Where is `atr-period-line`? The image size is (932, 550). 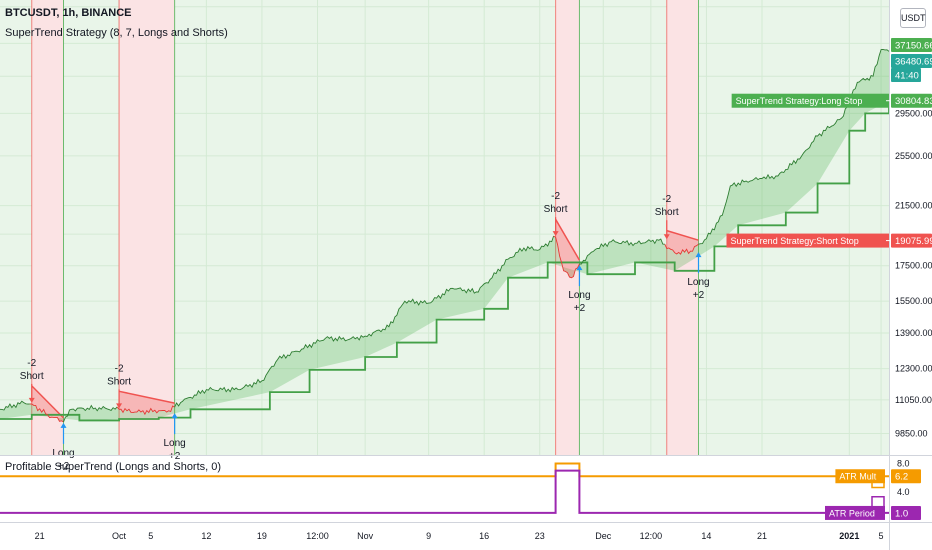
atr-period-line is located at coordinates (444, 491).